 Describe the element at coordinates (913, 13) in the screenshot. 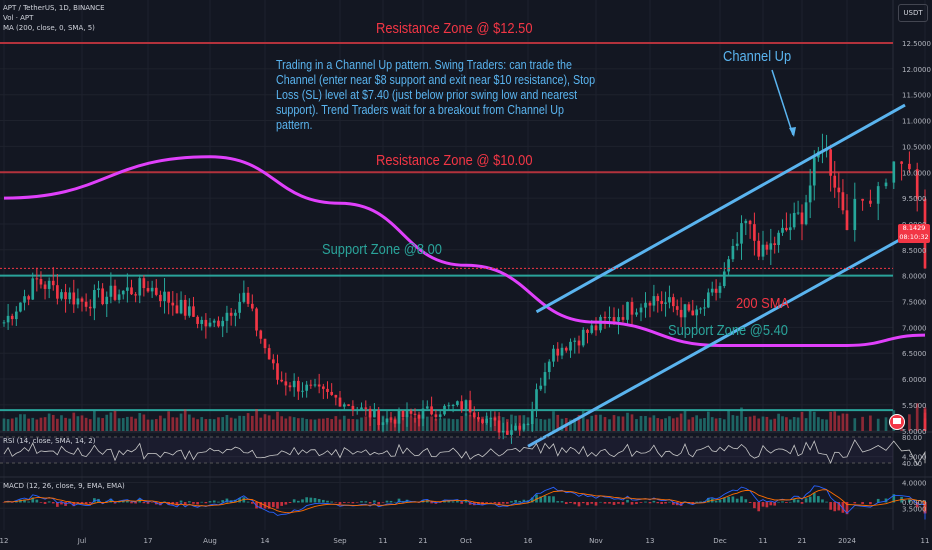

I see `currency-button: USDT` at that location.